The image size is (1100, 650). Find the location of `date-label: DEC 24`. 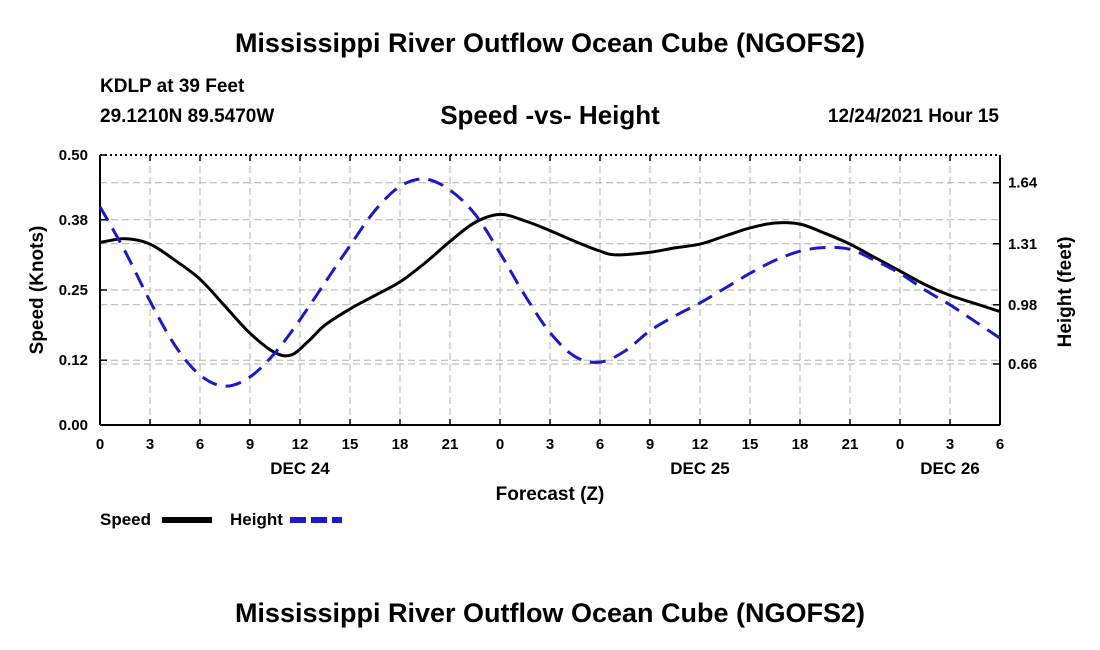

date-label: DEC 24 is located at coordinates (300, 468).